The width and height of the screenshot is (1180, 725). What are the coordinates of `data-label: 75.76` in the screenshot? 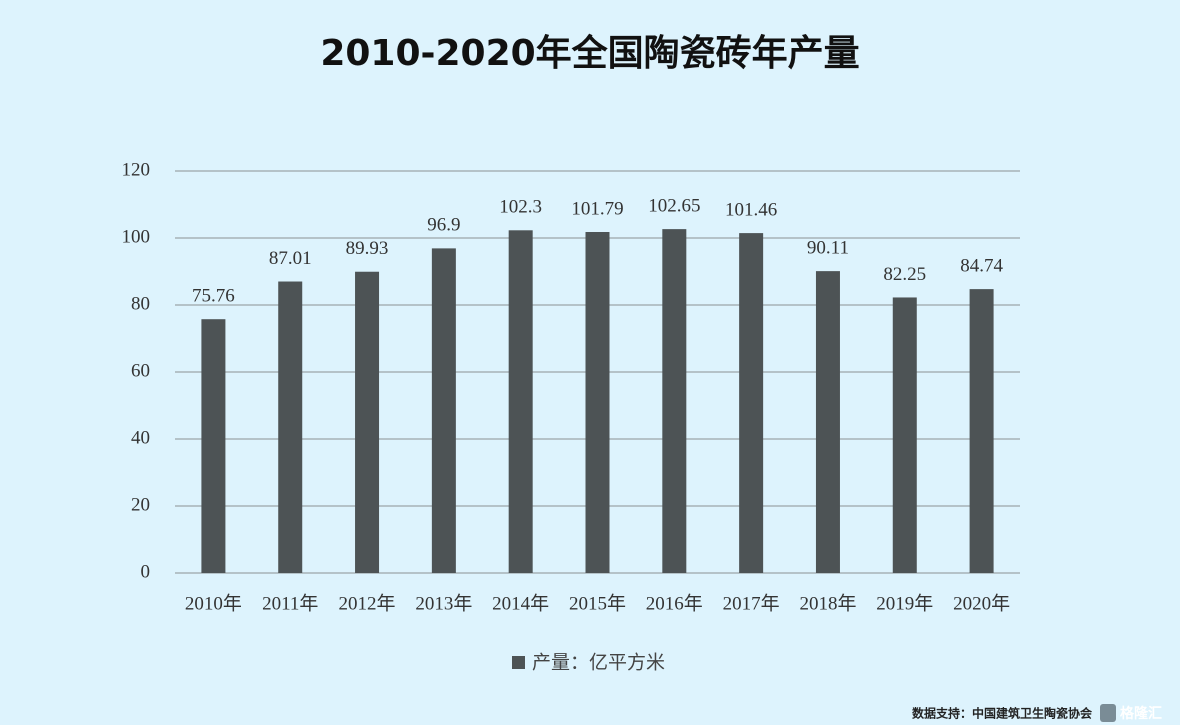 It's located at (213, 296).